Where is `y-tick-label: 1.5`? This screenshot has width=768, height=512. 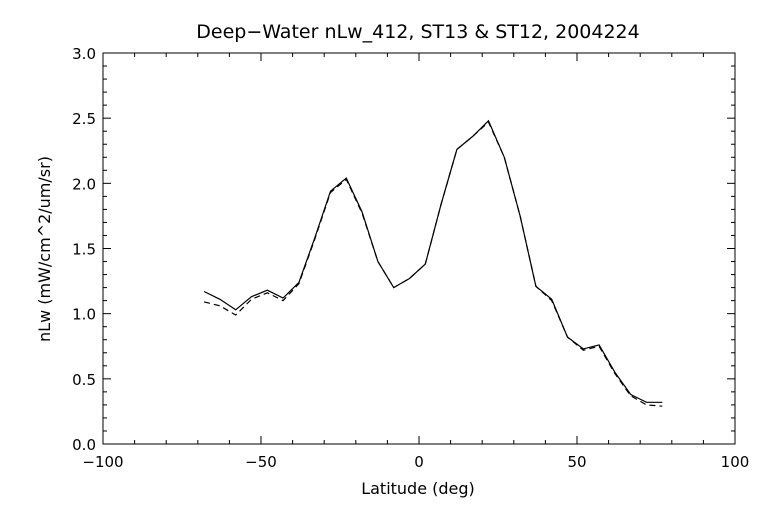 y-tick-label: 1.5 is located at coordinates (84, 250).